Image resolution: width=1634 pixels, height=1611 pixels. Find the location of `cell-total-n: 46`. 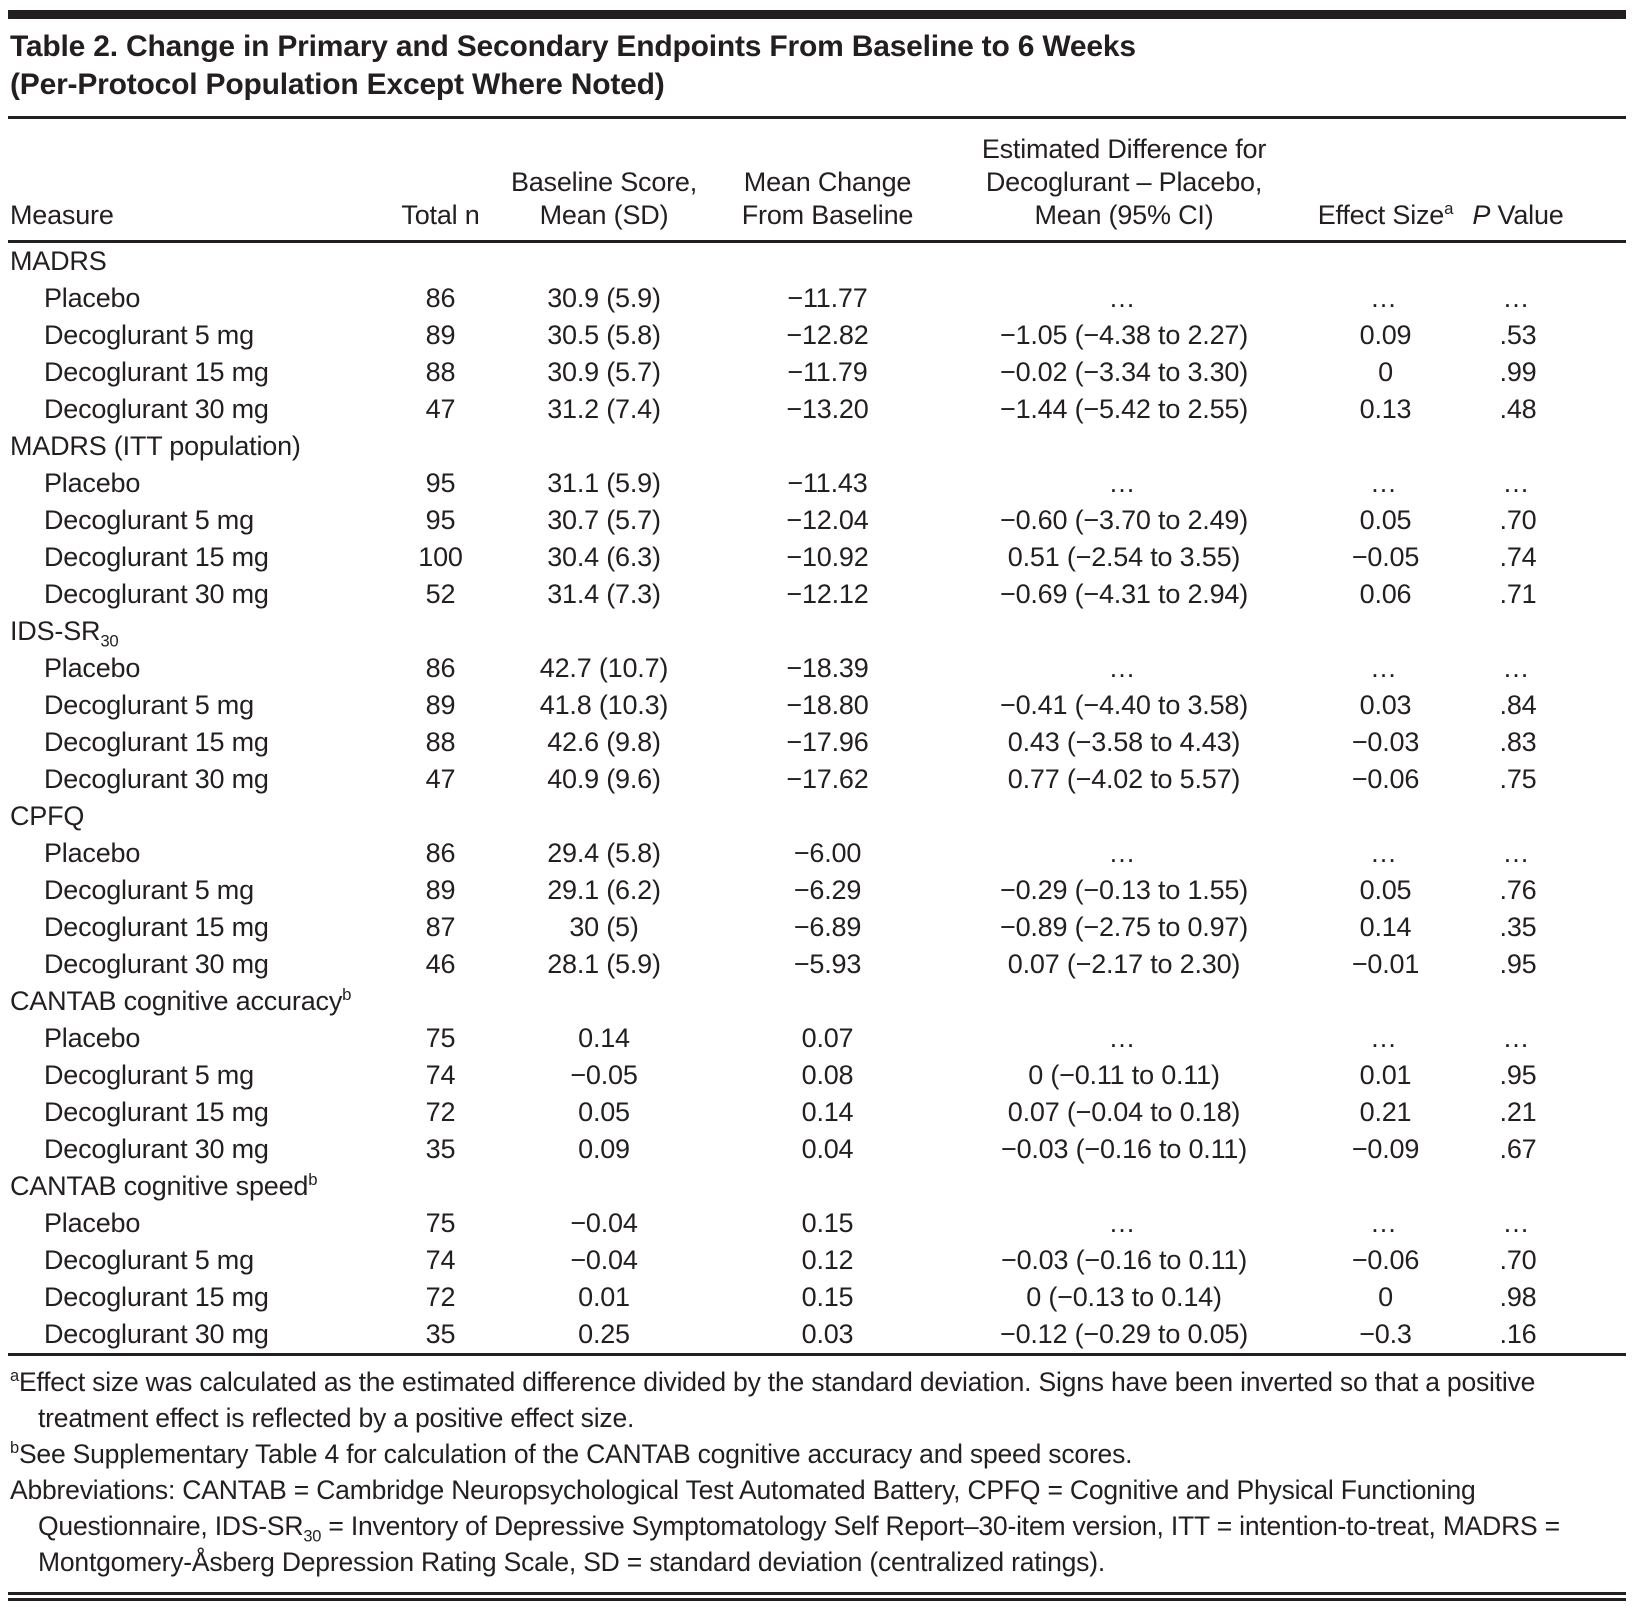

cell-total-n: 46 is located at coordinates (440, 964).